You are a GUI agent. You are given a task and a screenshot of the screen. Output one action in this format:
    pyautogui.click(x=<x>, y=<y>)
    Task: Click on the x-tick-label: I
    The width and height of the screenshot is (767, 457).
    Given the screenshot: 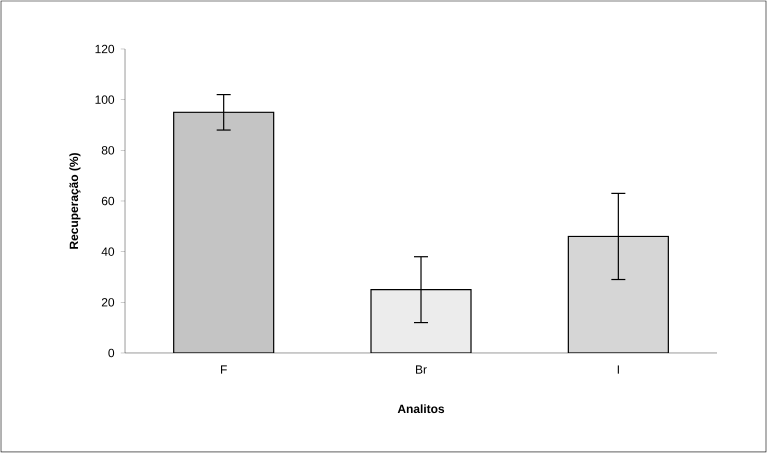 What is the action you would take?
    pyautogui.click(x=618, y=369)
    